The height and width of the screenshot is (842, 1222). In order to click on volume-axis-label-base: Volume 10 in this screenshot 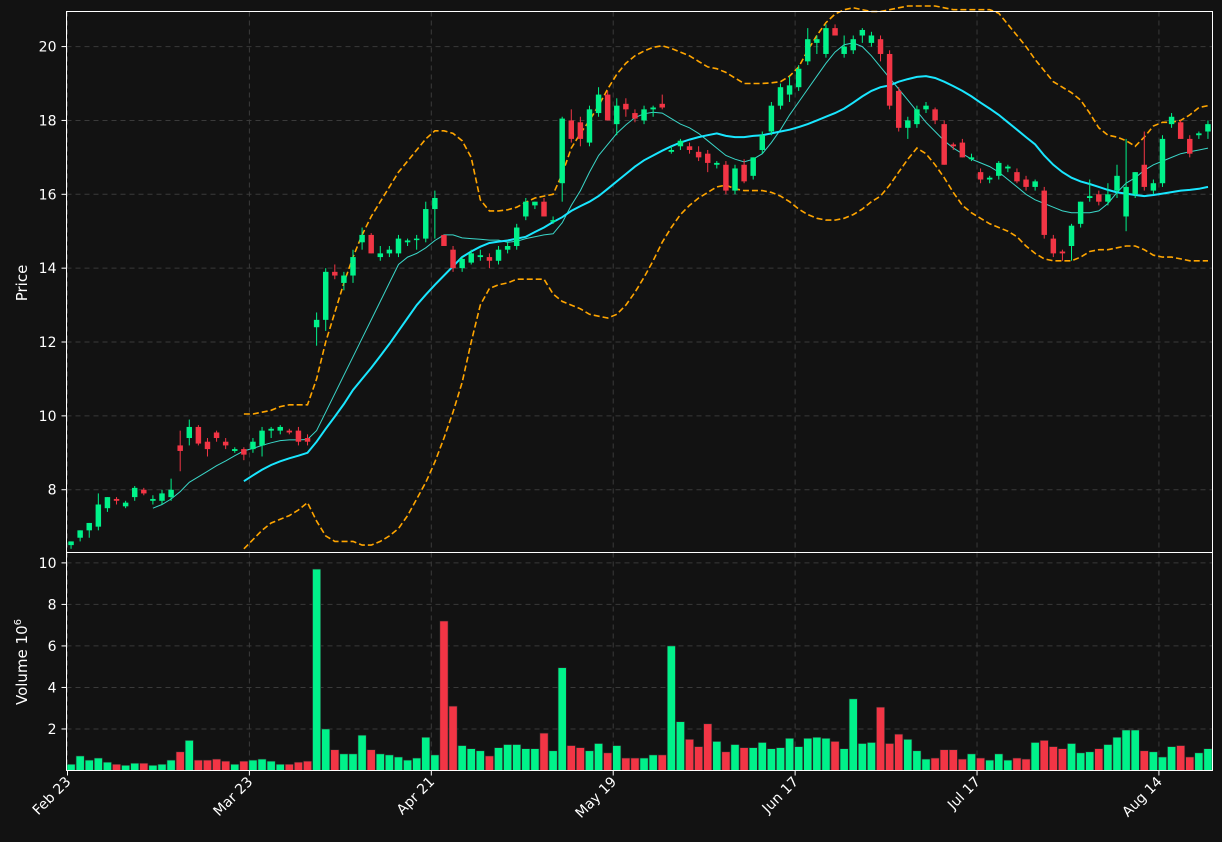, I will do `click(22, 665)`.